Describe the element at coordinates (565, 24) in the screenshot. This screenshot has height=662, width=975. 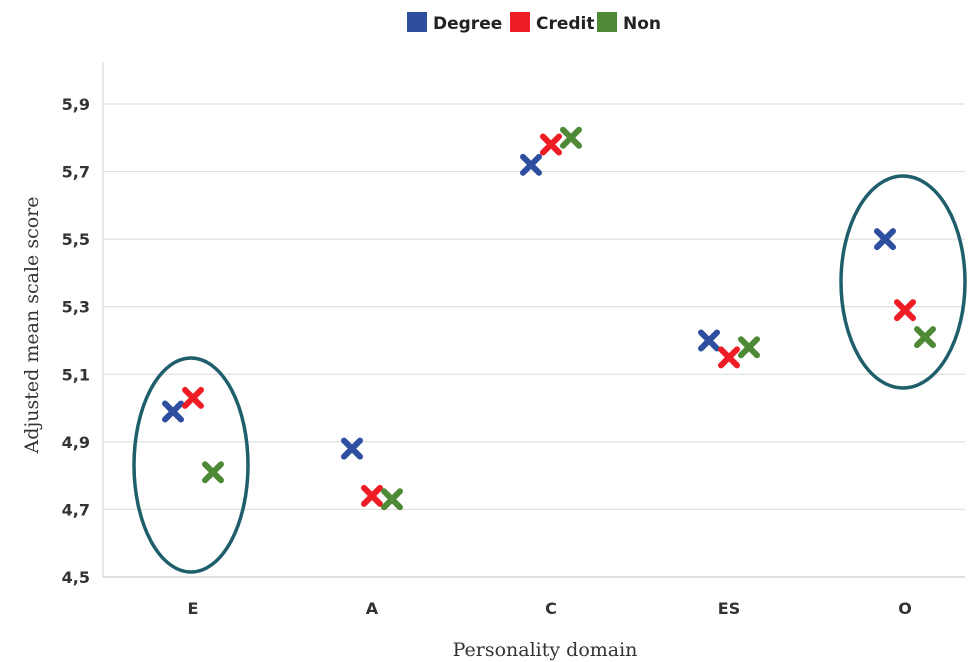
I see `legend-label: Credit` at that location.